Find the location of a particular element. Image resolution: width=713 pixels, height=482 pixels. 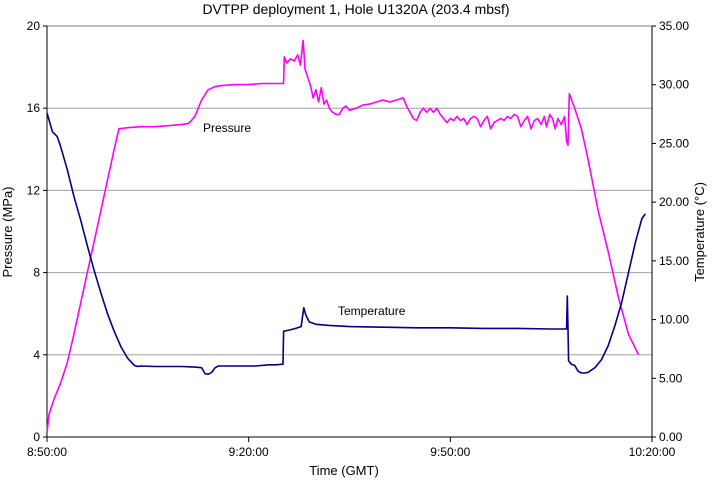

left-y-tick-label: 4 is located at coordinates (36, 355).